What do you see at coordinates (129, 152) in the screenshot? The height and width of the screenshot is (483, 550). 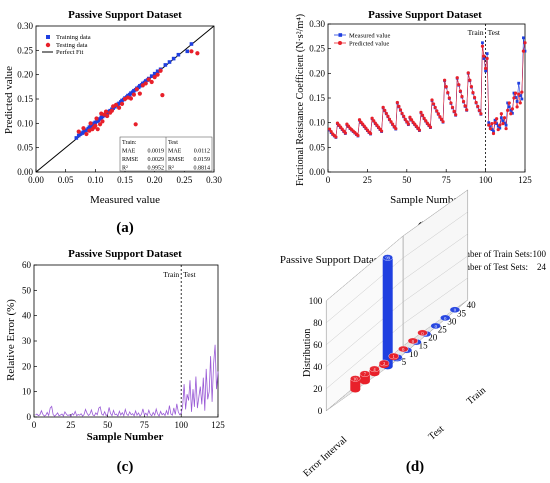 I see `panel-a-stats-row-label: MAE` at bounding box center [129, 152].